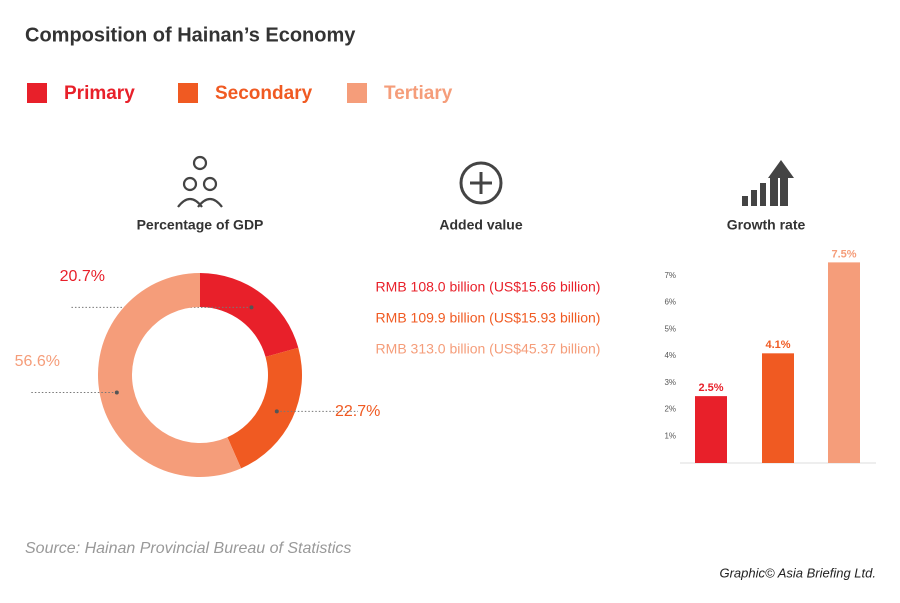 This screenshot has width=900, height=603. I want to click on y-tick-label: 6%, so click(670, 302).